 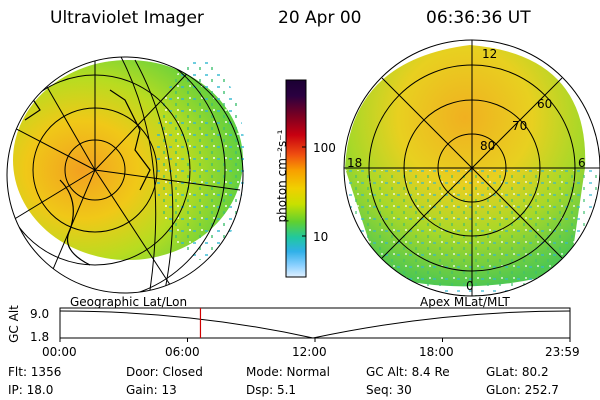 What do you see at coordinates (490, 54) in the screenshot?
I see `mlt-label-12: 12` at bounding box center [490, 54].